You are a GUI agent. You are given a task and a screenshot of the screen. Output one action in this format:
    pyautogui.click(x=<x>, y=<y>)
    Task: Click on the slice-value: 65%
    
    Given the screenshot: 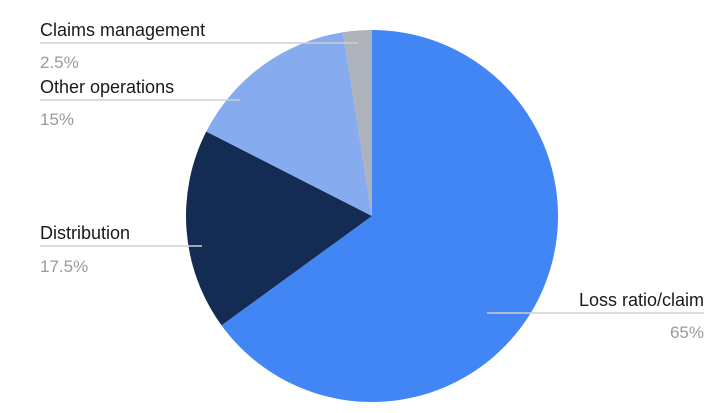 What is the action you would take?
    pyautogui.click(x=687, y=332)
    